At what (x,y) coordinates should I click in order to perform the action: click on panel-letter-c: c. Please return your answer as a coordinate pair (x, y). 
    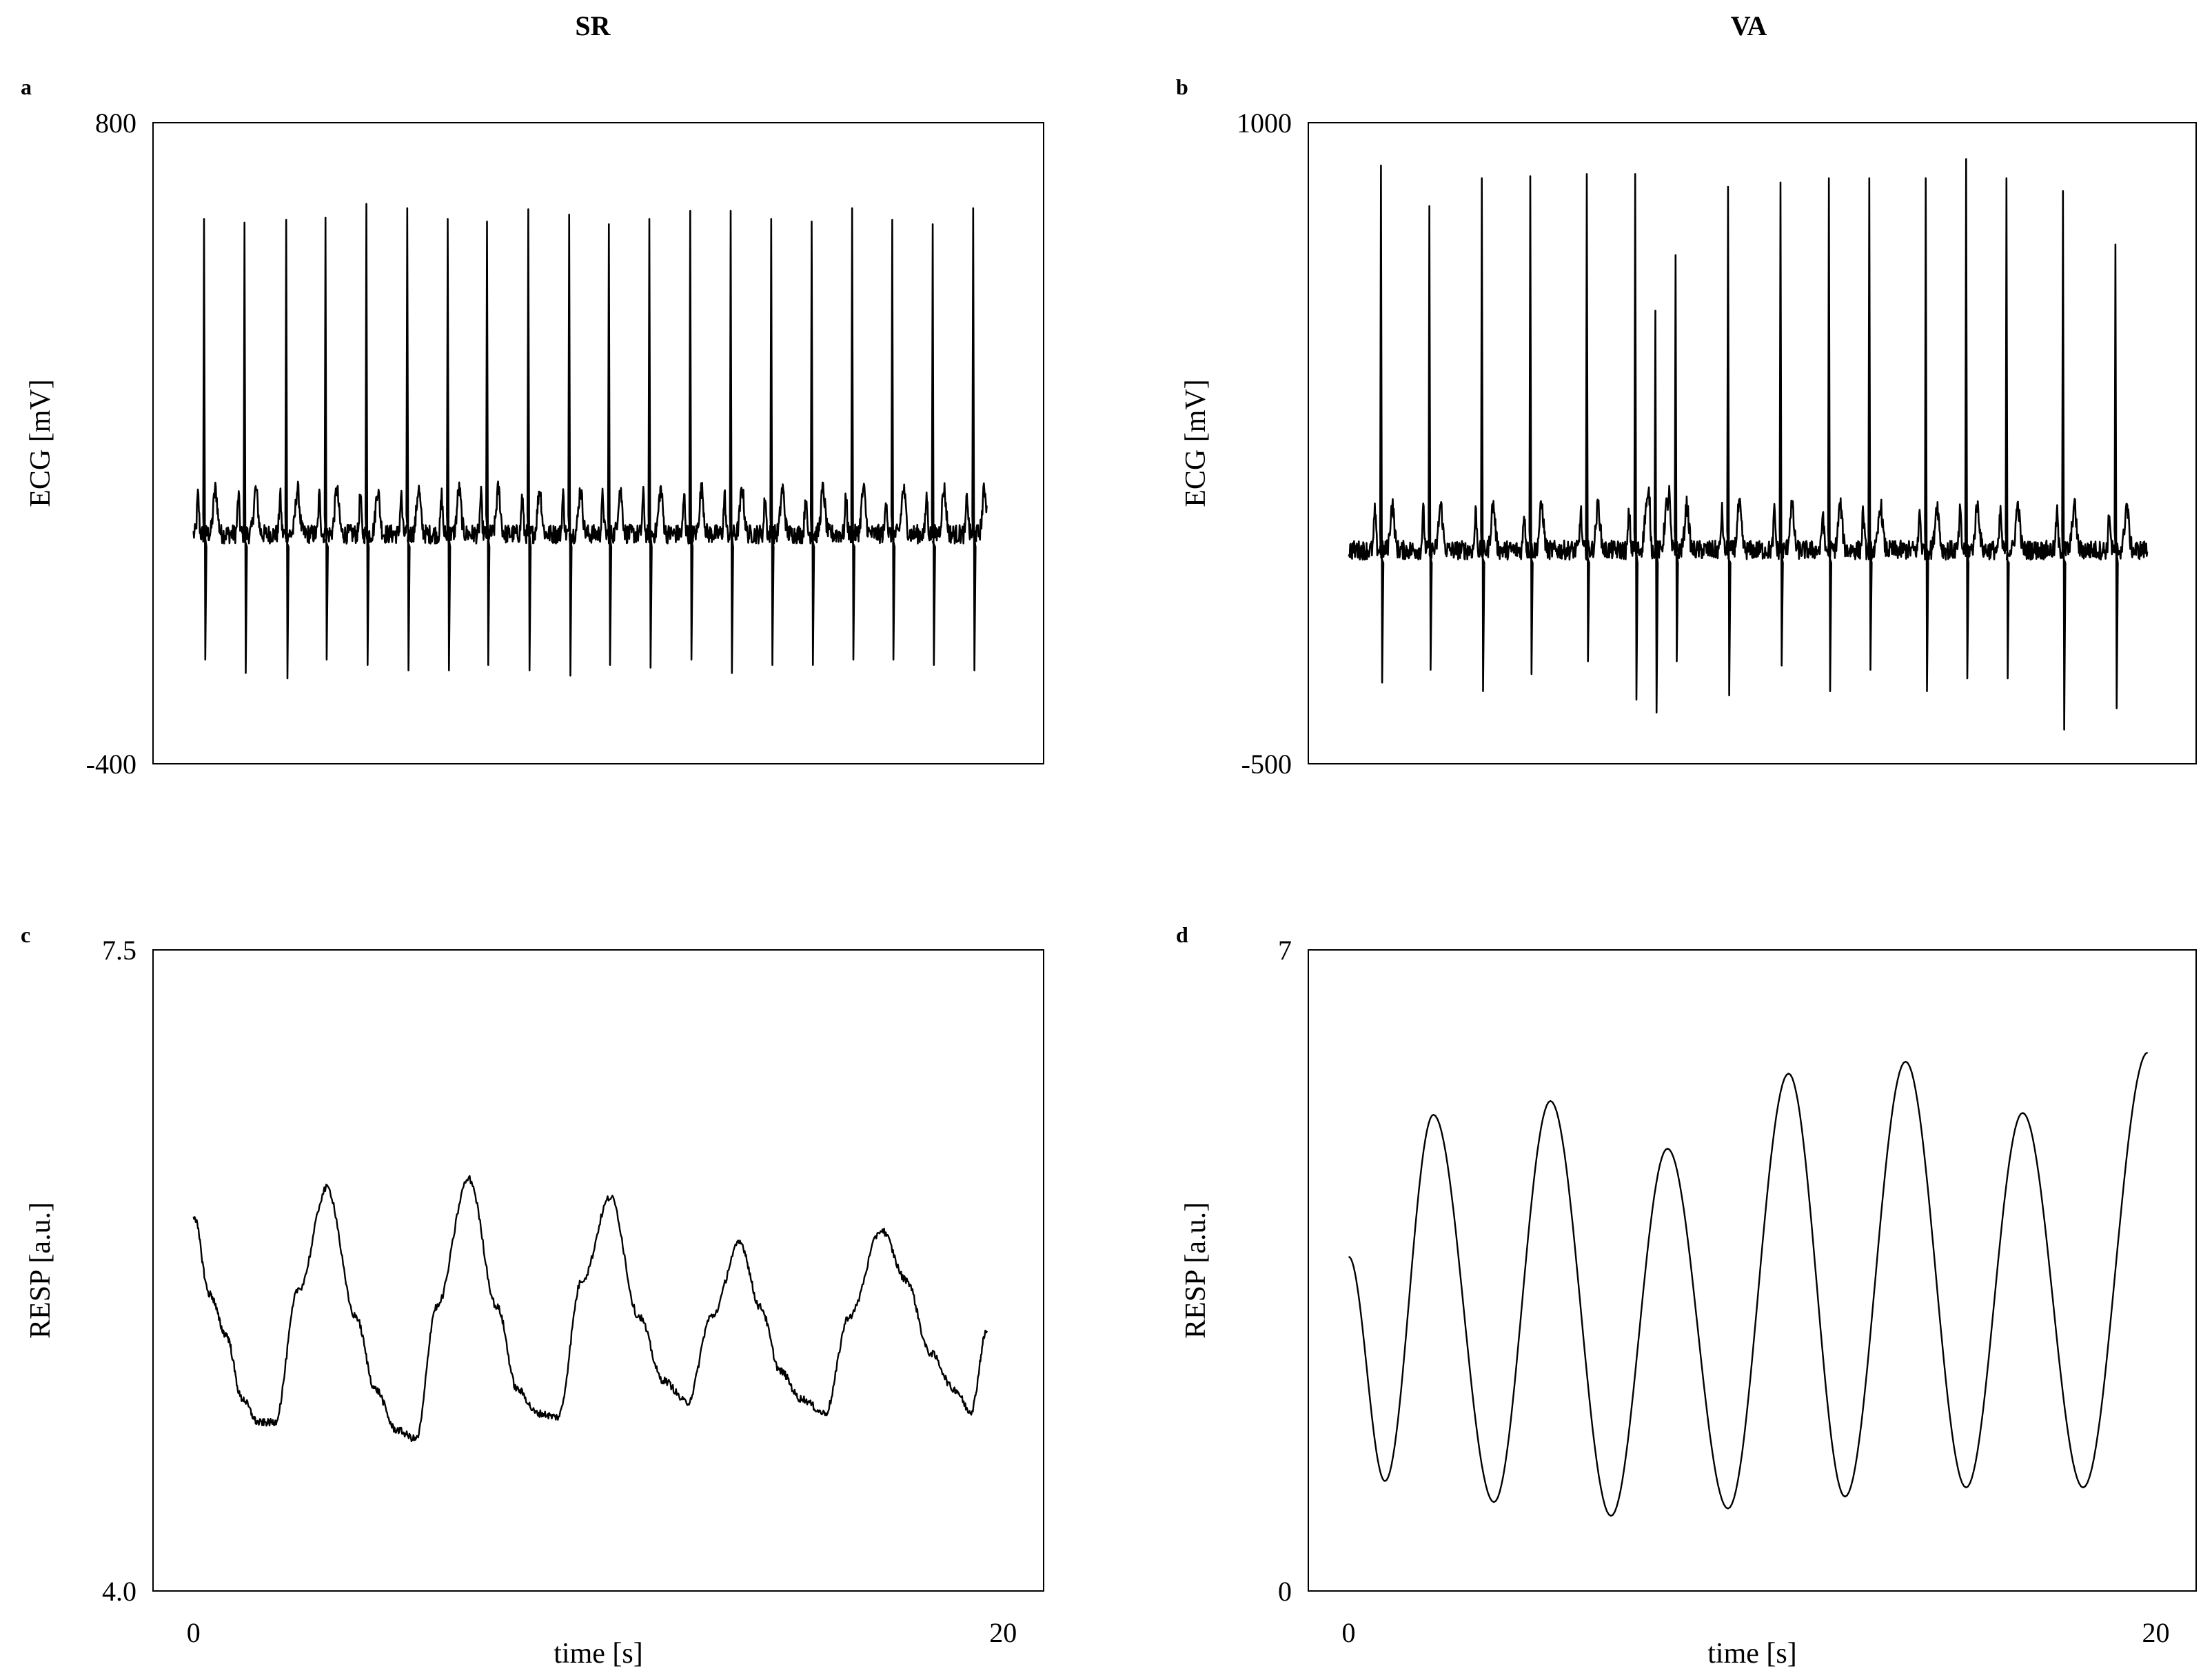
    Looking at the image, I should click on (26, 934).